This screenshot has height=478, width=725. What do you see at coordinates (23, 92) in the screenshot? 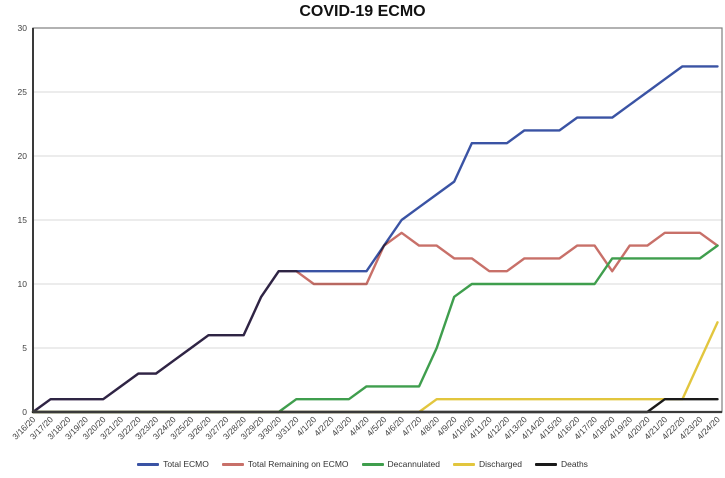
I see `y-tick-label-25: 25` at bounding box center [23, 92].